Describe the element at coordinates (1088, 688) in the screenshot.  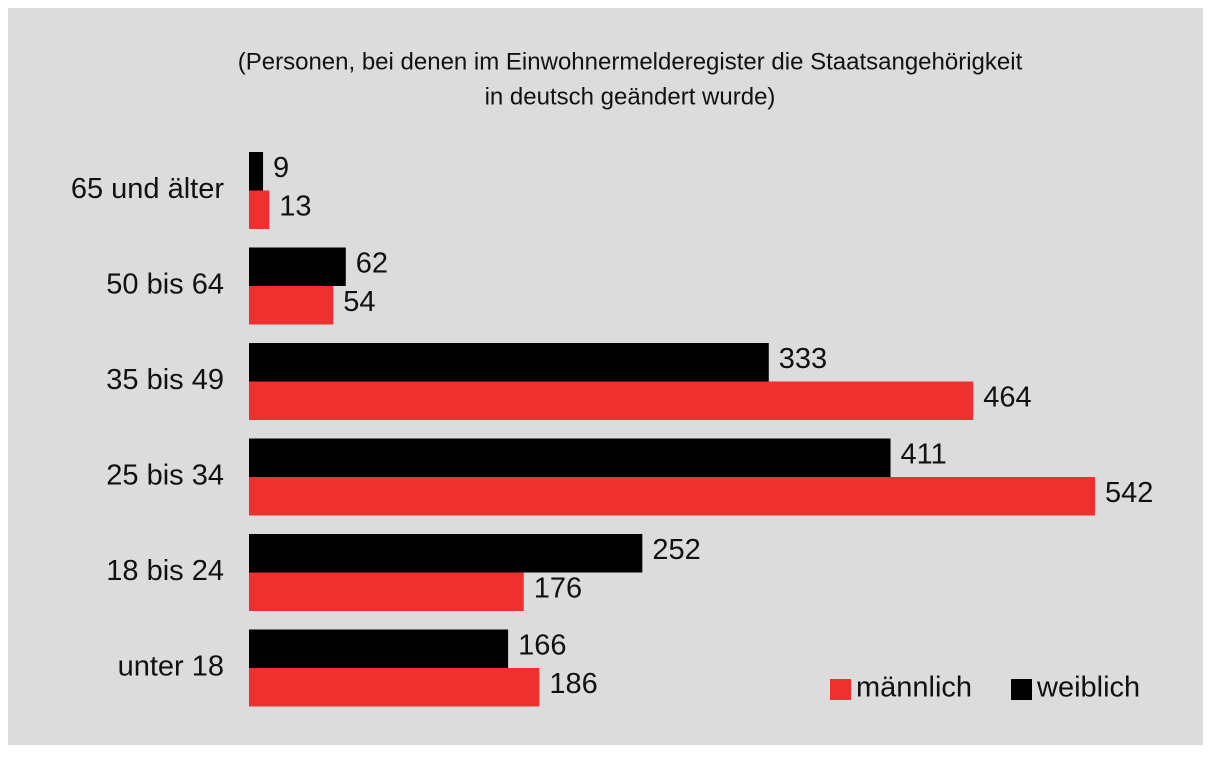
I see `legend-label: weiblich` at that location.